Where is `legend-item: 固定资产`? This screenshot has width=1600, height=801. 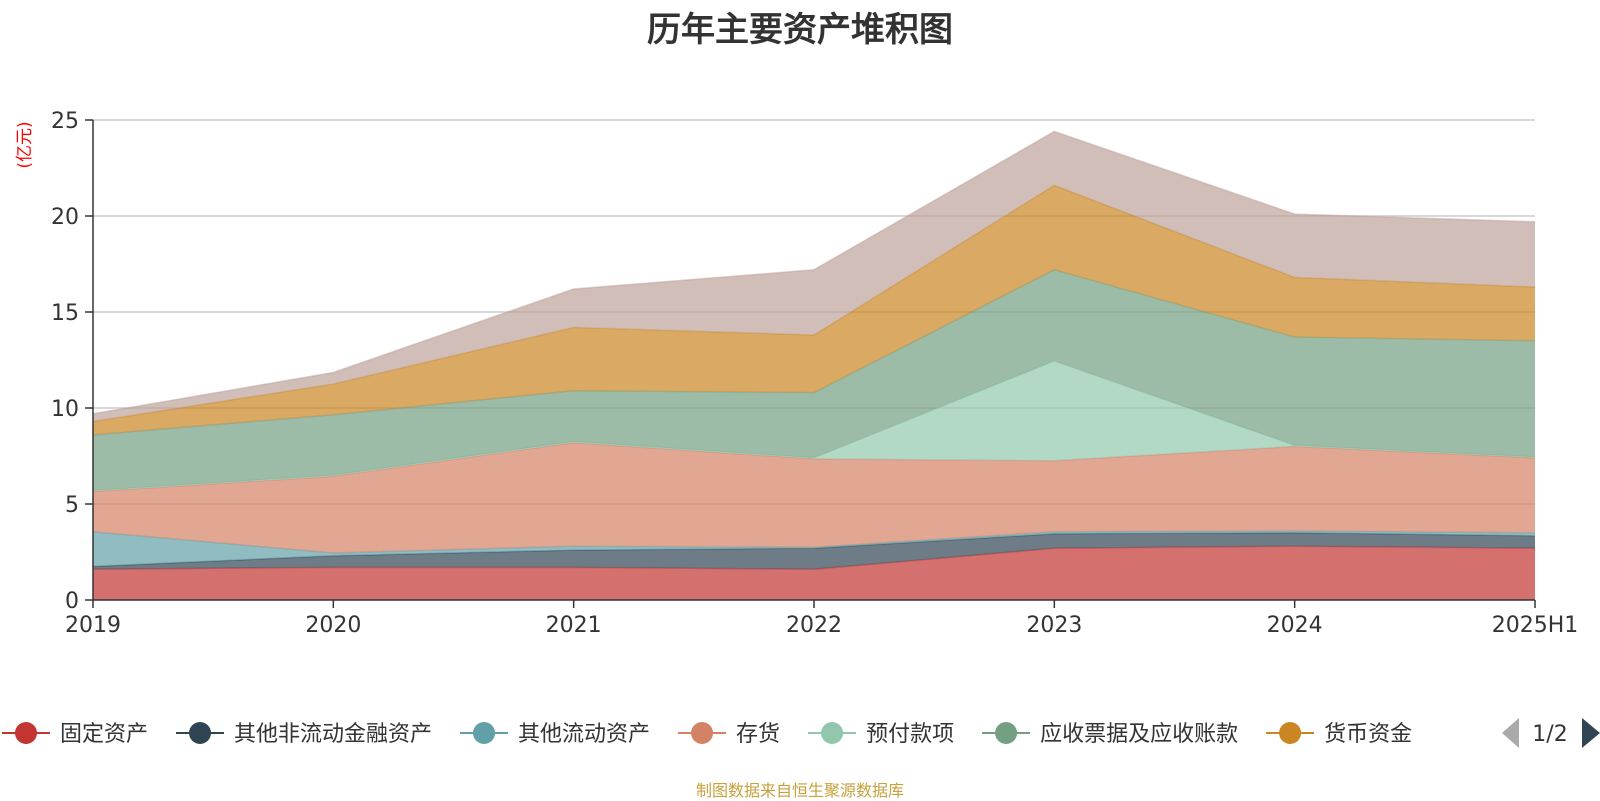 legend-item: 固定资产 is located at coordinates (75, 734).